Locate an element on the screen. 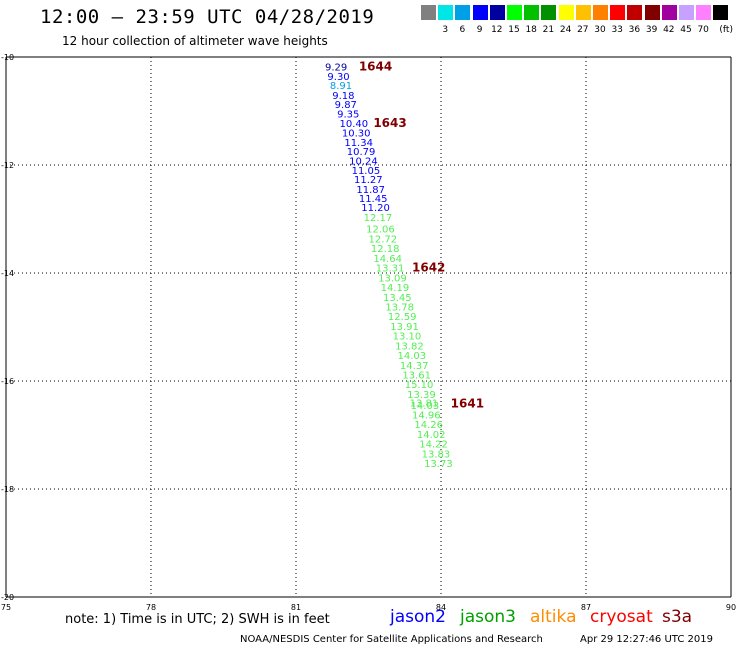 The height and width of the screenshot is (650, 740). swh-value: 13.39 is located at coordinates (421, 395).